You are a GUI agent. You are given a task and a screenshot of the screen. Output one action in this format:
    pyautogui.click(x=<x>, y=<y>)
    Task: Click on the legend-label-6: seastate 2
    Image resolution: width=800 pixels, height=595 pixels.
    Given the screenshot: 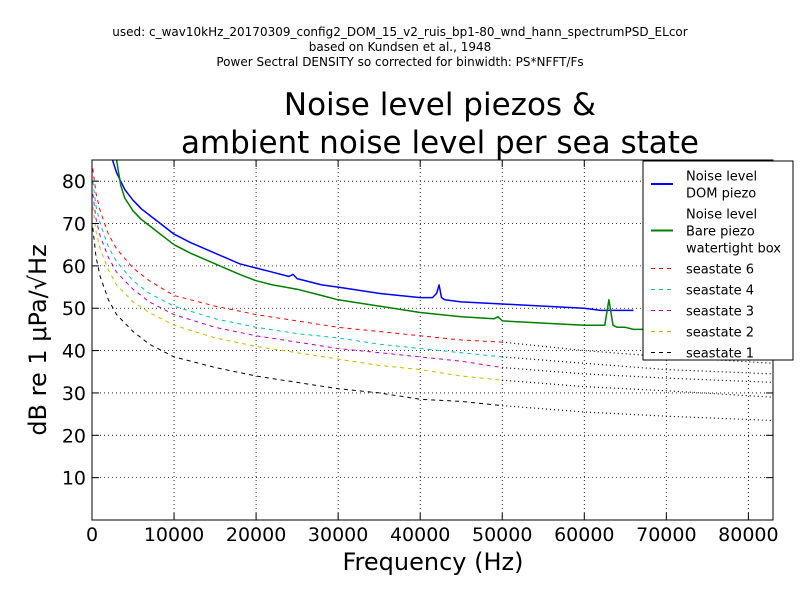 What is the action you would take?
    pyautogui.click(x=720, y=333)
    